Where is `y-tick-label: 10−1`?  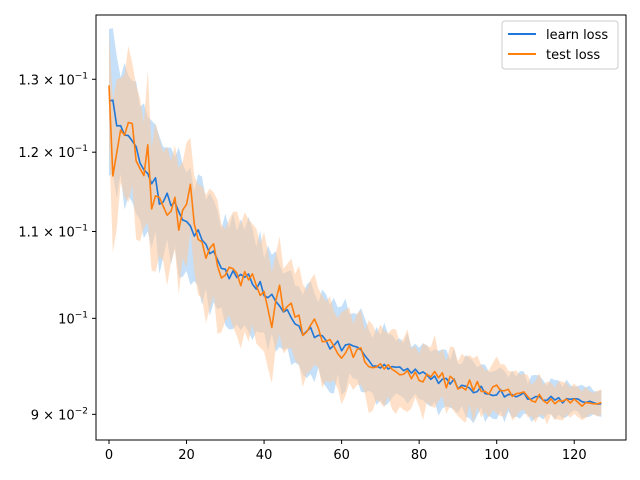 y-tick-label: 10−1 is located at coordinates (73, 318).